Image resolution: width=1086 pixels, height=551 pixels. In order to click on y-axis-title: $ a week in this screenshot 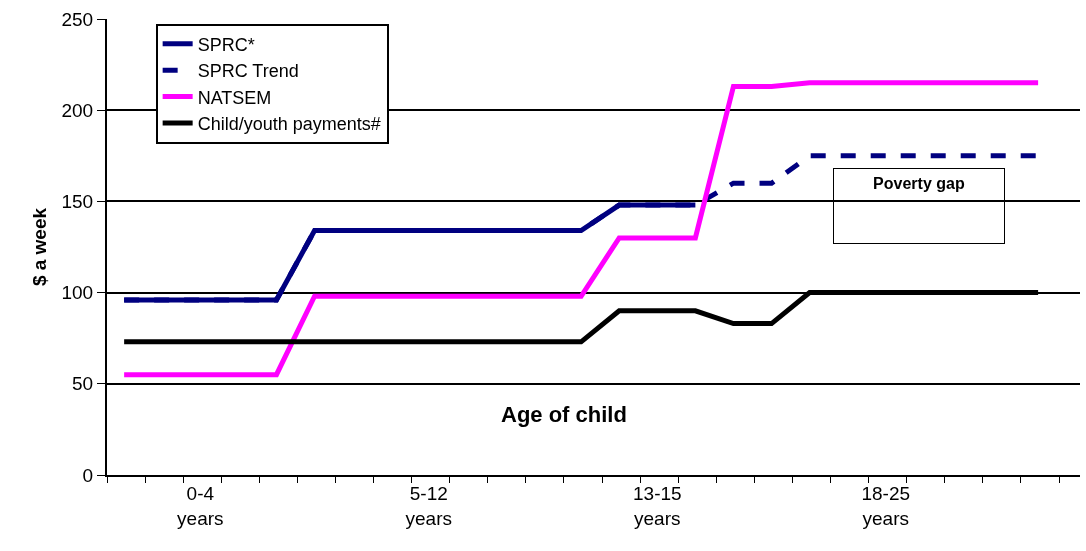, I will do `click(39, 247)`.